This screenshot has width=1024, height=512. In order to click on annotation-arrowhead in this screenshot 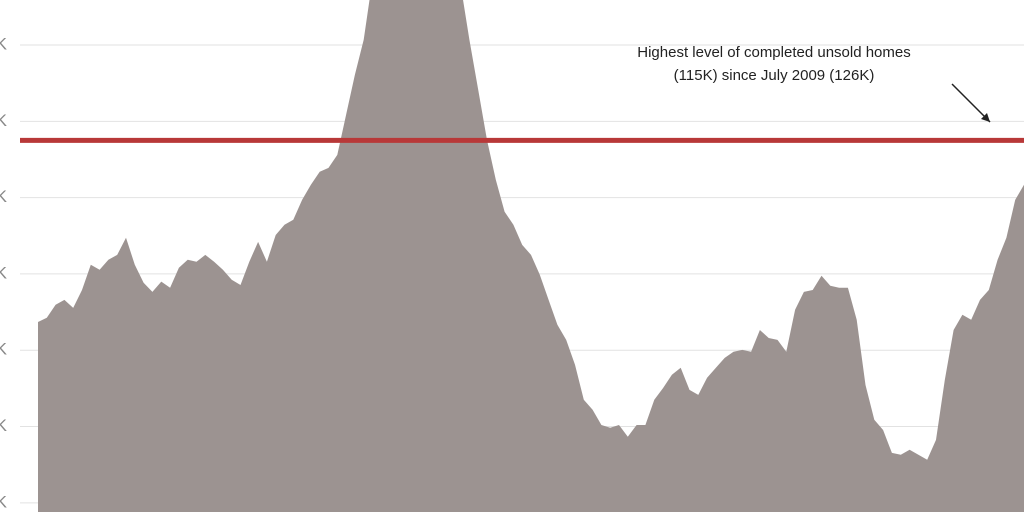, I will do `click(985, 117)`.